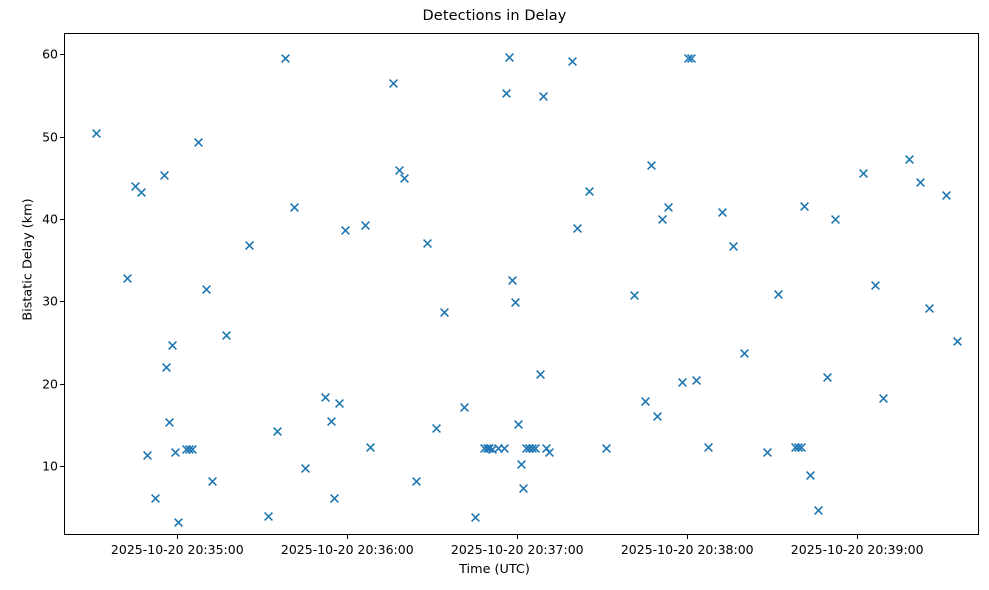 The image size is (989, 590). What do you see at coordinates (517, 549) in the screenshot?
I see `x-tick-label: 2025-10-20 20:37:00` at bounding box center [517, 549].